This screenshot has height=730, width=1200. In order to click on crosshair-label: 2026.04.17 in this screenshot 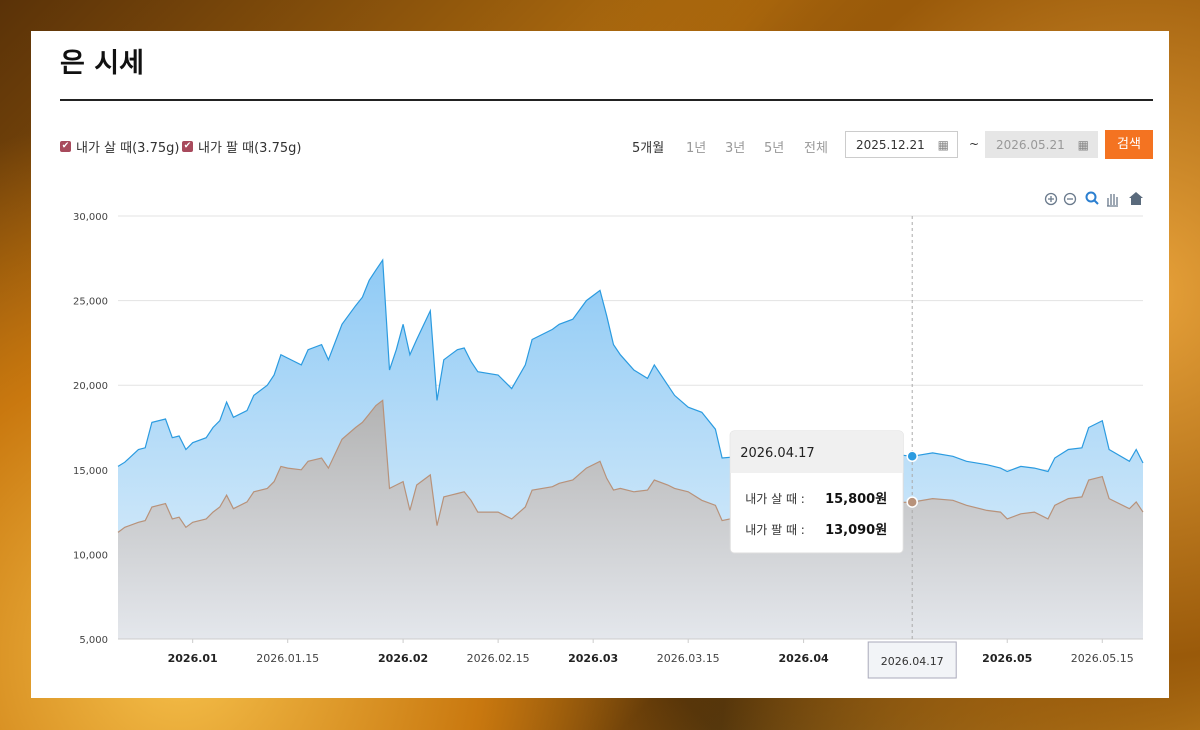, I will do `click(912, 661)`.